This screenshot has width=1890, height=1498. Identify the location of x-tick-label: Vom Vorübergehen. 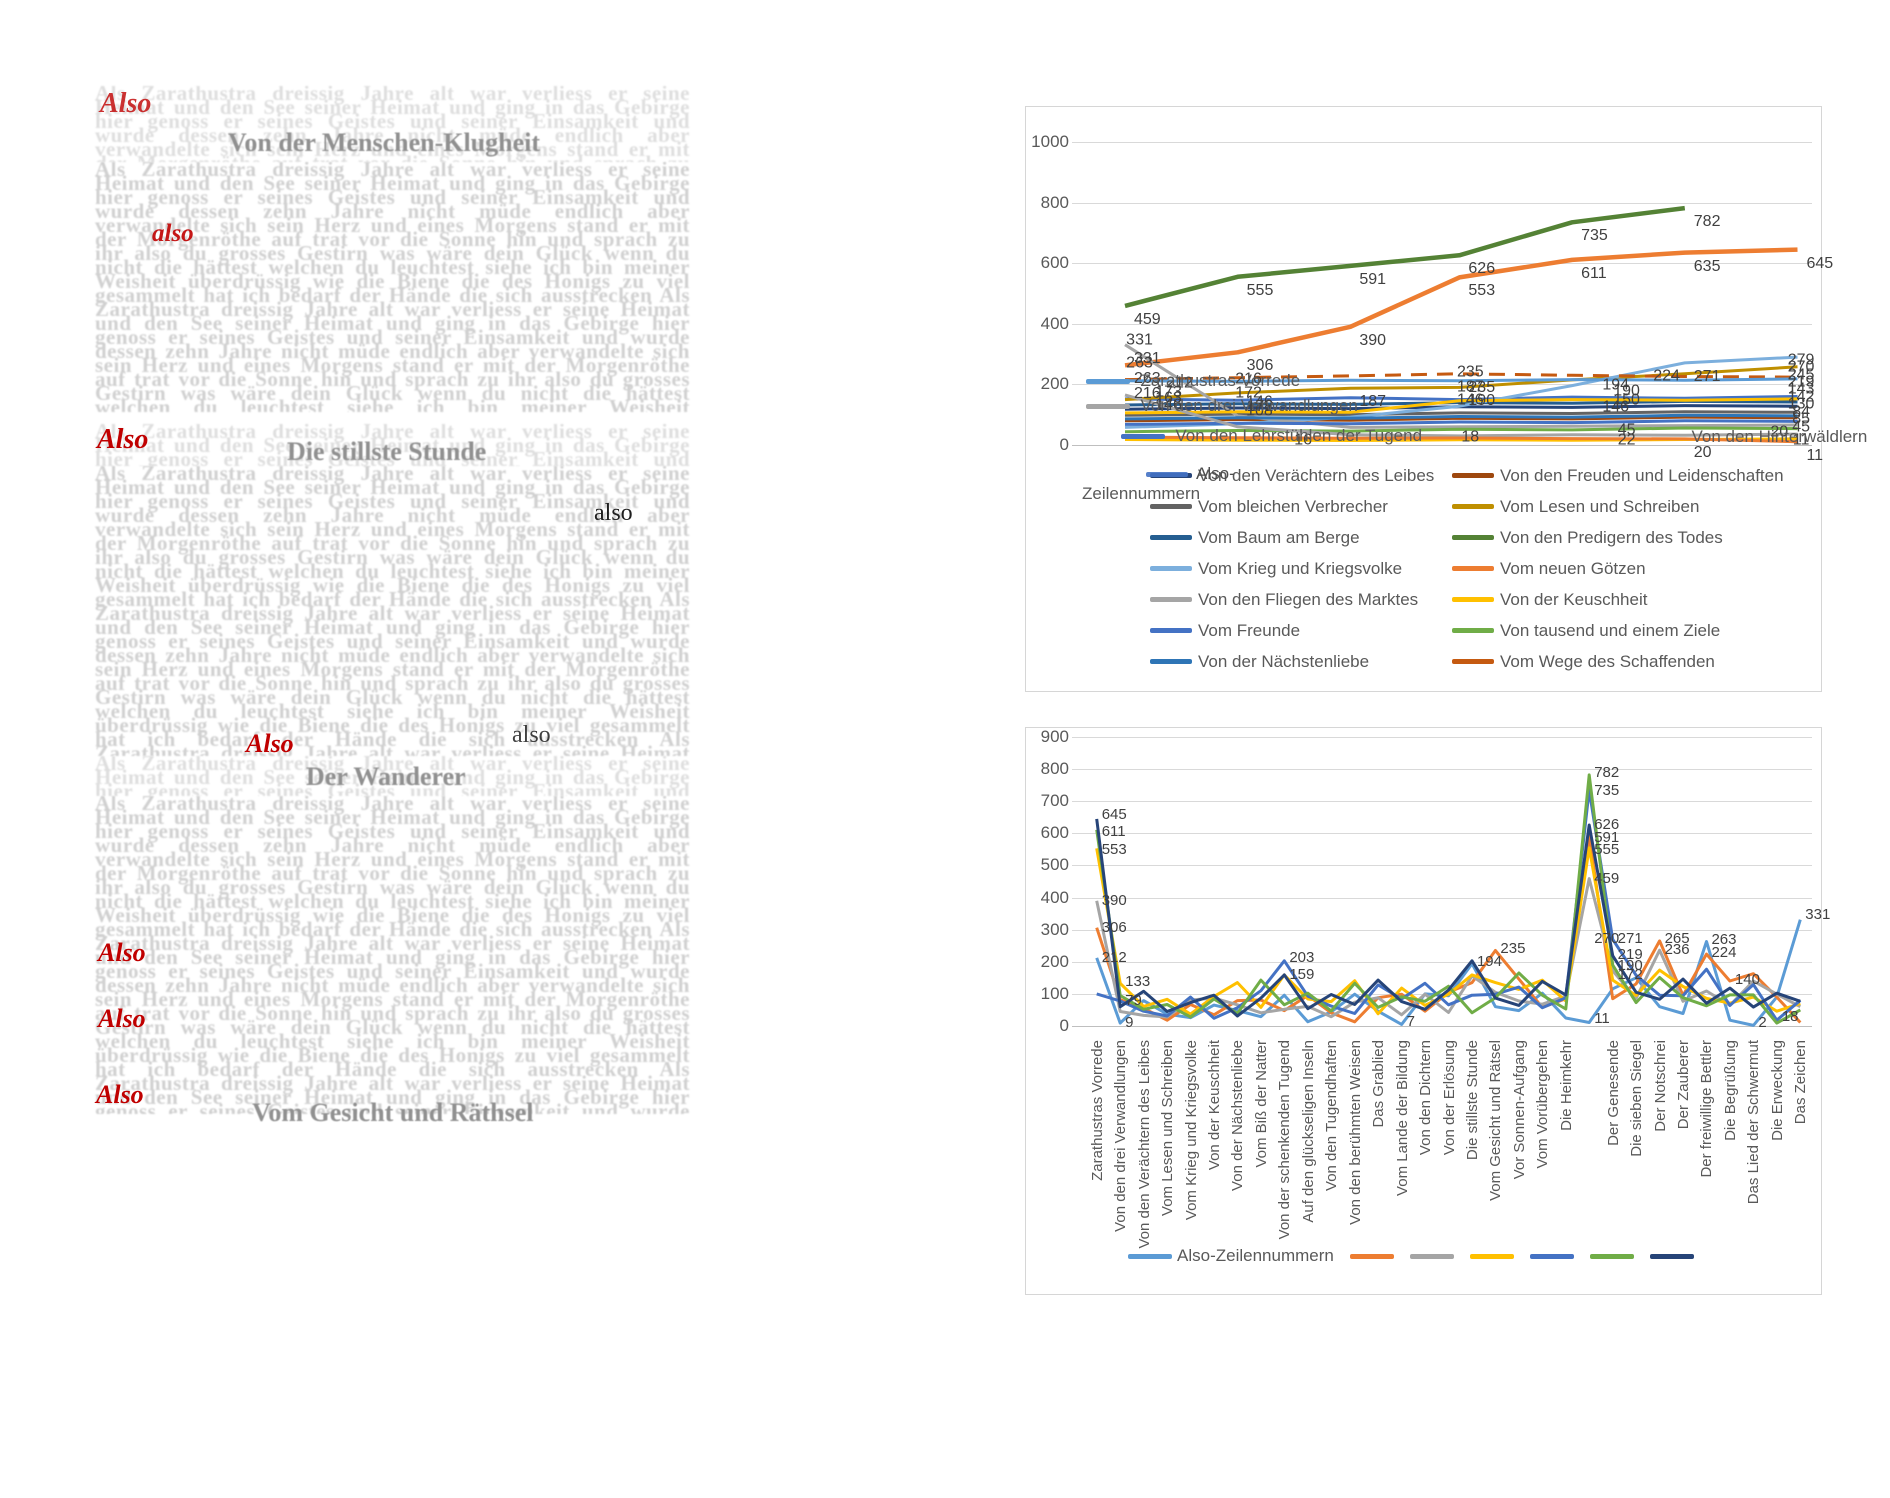
(1543, 1104).